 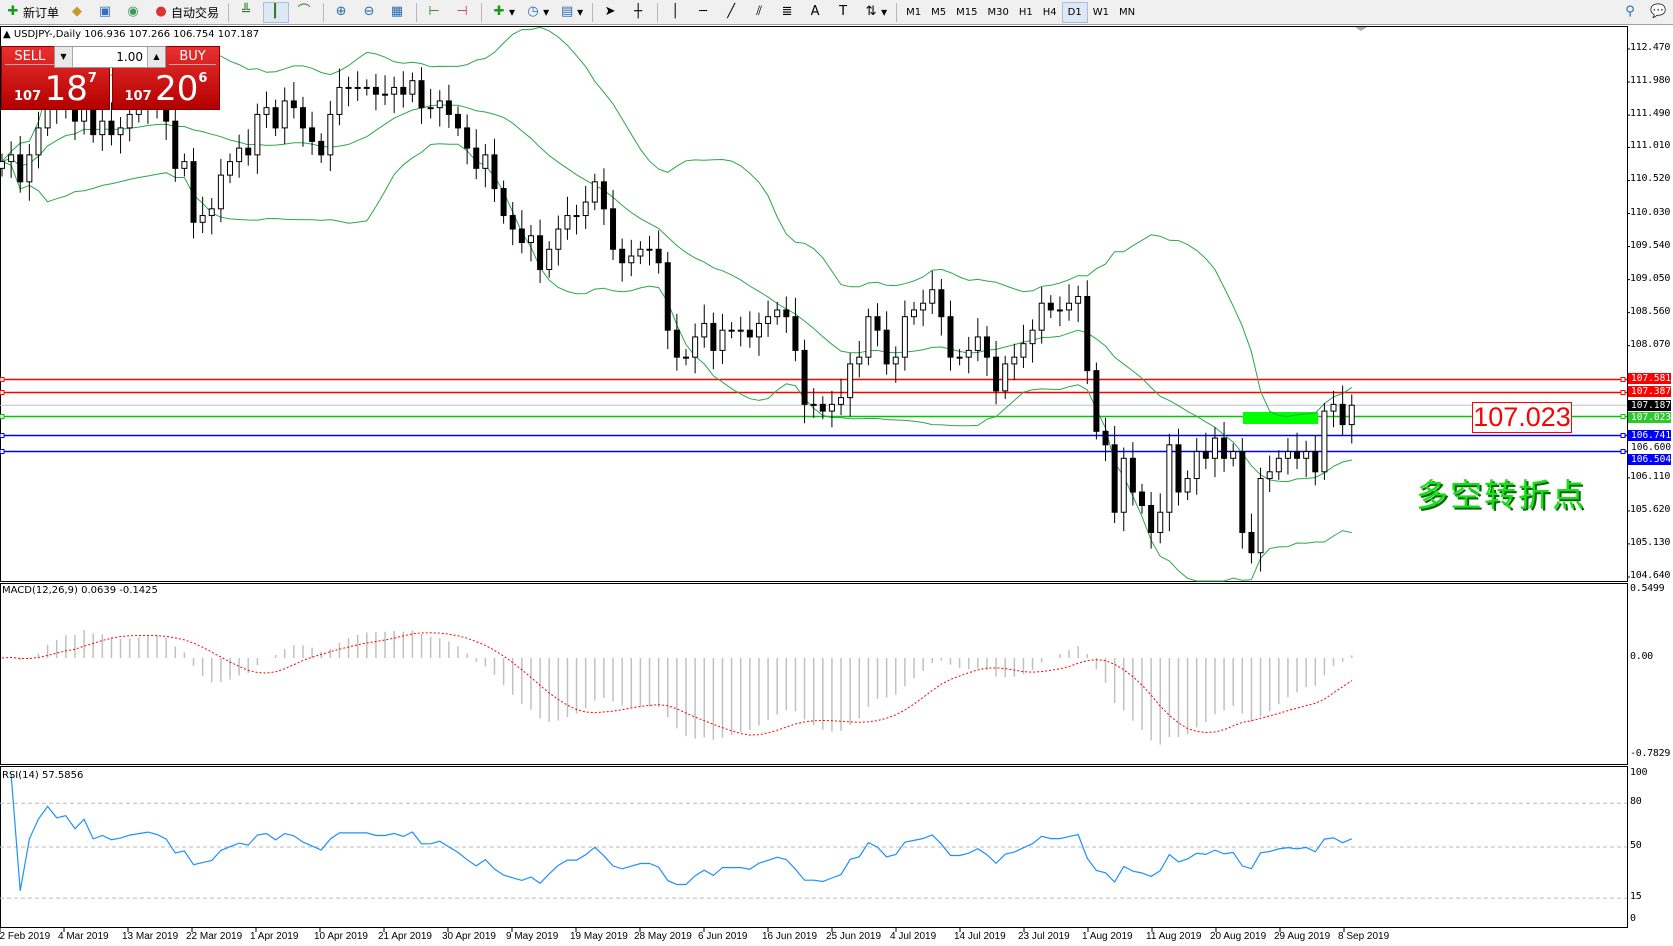 What do you see at coordinates (704, 12) in the screenshot?
I see `horizontal-line-button: ─` at bounding box center [704, 12].